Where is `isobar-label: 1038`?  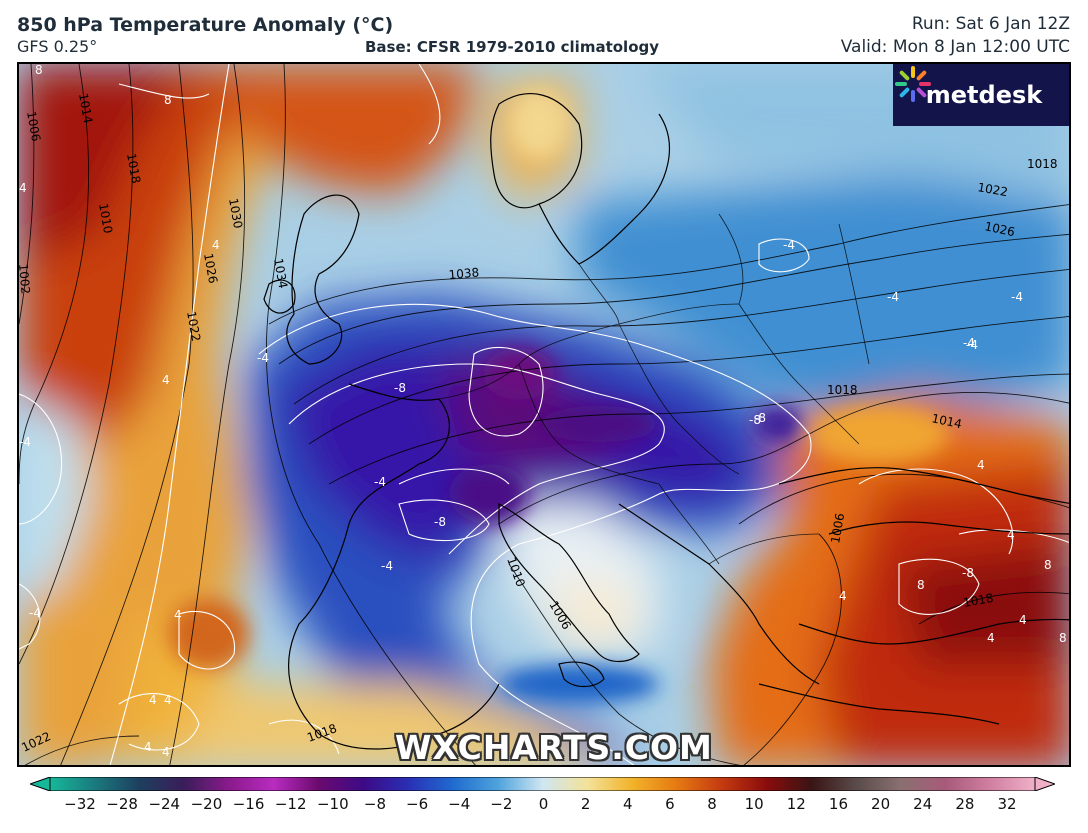
isobar-label: 1038 is located at coordinates (464, 273).